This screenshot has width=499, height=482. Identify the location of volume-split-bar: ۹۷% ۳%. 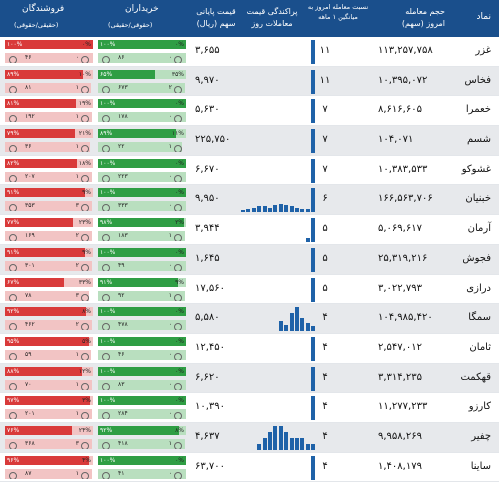
(49, 401).